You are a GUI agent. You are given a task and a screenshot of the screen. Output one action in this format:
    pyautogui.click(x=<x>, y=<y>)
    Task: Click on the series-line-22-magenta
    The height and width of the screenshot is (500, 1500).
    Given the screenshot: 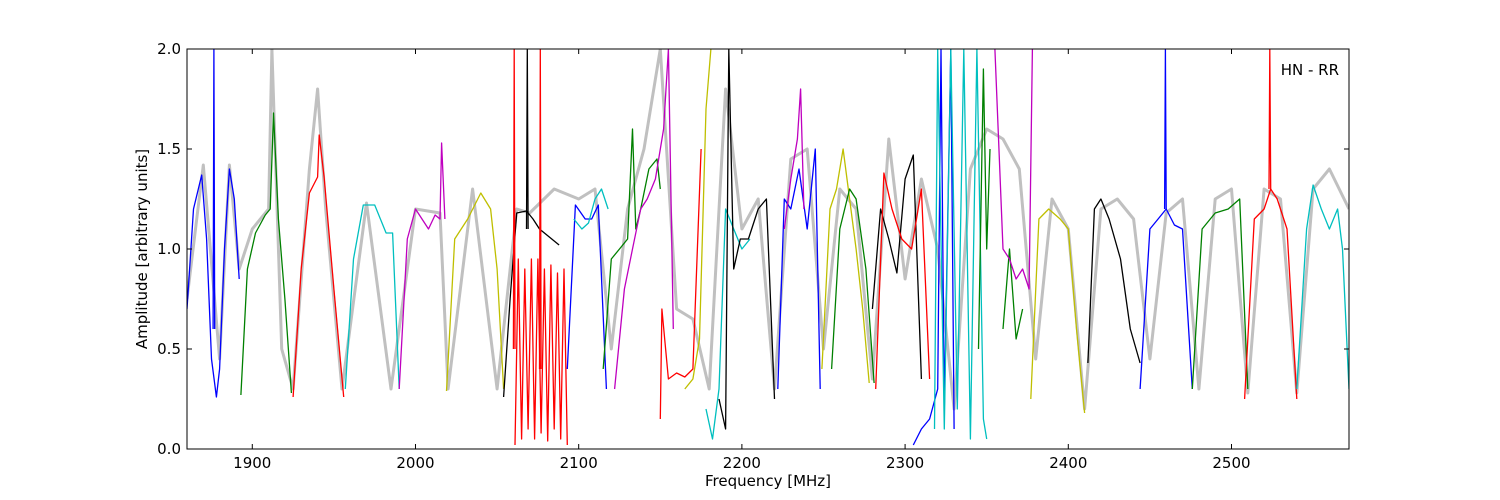 What is the action you would take?
    pyautogui.click(x=794, y=159)
    